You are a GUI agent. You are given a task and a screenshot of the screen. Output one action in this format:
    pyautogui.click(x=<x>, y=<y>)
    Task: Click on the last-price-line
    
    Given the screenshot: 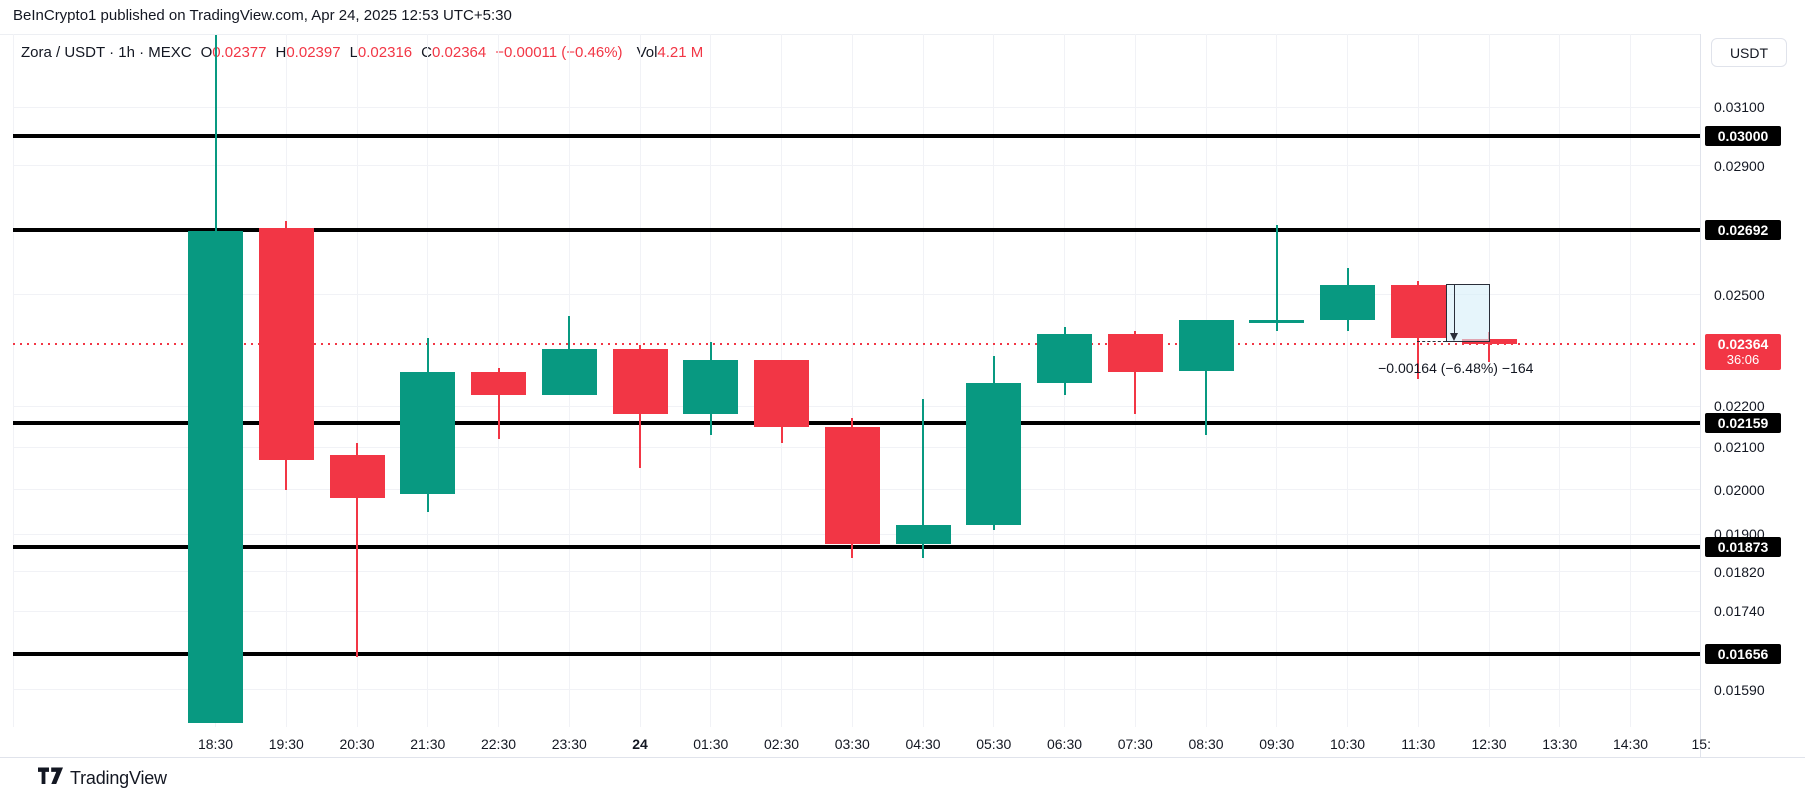 What is the action you would take?
    pyautogui.click(x=856, y=343)
    